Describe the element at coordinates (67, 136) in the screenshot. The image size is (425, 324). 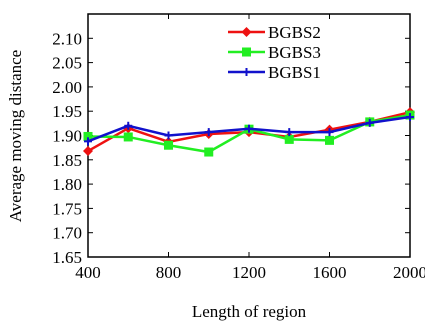
I see `y-tick-label: 1.90` at that location.